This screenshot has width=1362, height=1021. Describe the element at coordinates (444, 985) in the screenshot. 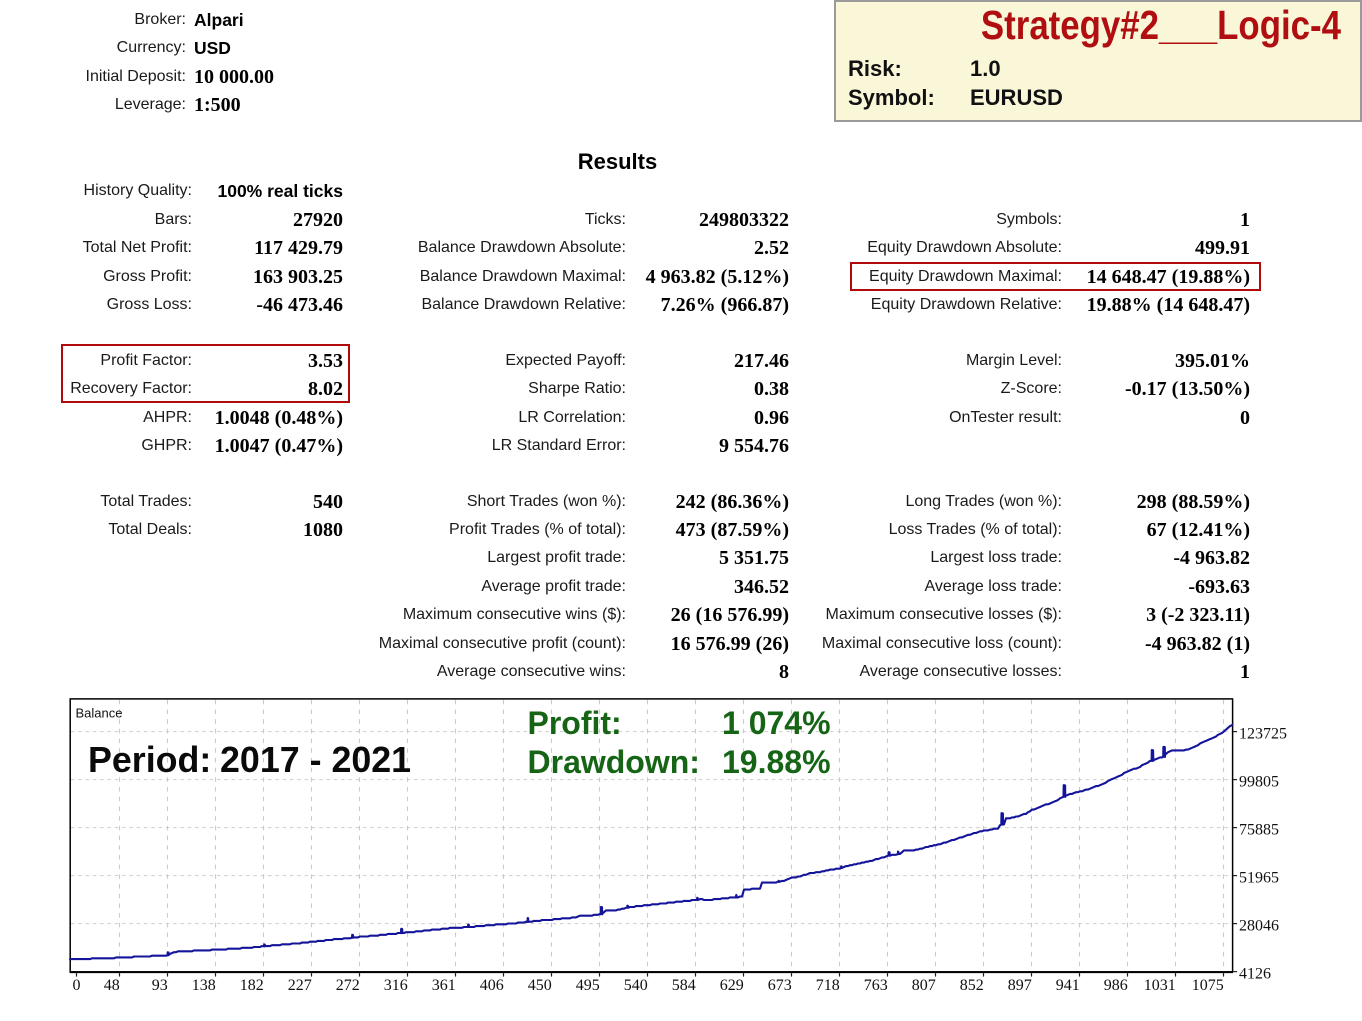

I see `svg-text: 361` at that location.